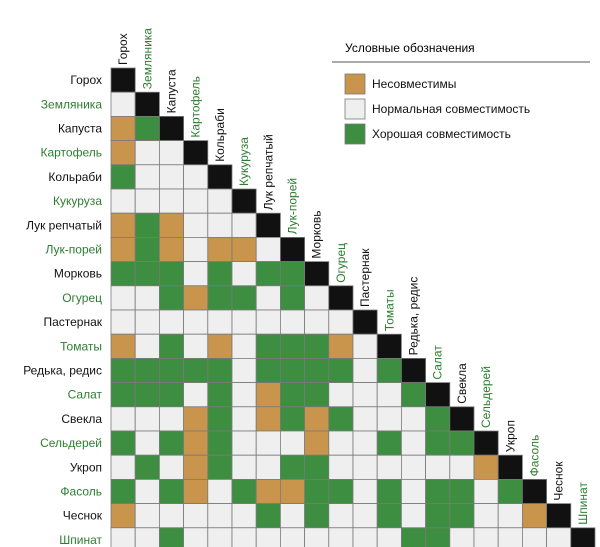 The image size is (600, 547). Describe the element at coordinates (83, 516) in the screenshot. I see `row-label: Чеснок` at that location.